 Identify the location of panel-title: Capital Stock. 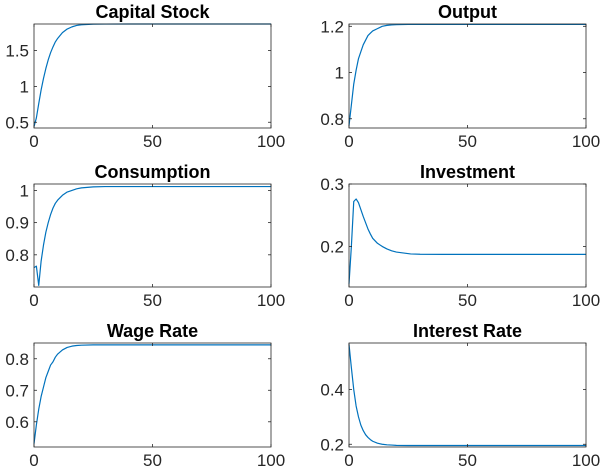
(152, 12).